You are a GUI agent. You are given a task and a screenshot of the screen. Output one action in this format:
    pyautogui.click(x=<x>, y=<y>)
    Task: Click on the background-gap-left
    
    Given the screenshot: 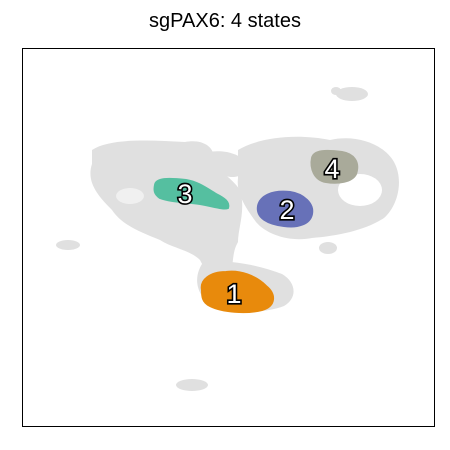 What is the action you would take?
    pyautogui.click(x=130, y=196)
    